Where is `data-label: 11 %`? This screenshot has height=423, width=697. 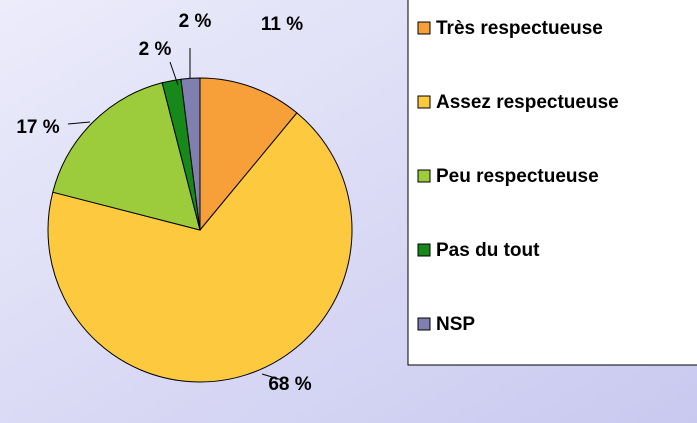
data-label: 11 % is located at coordinates (282, 24).